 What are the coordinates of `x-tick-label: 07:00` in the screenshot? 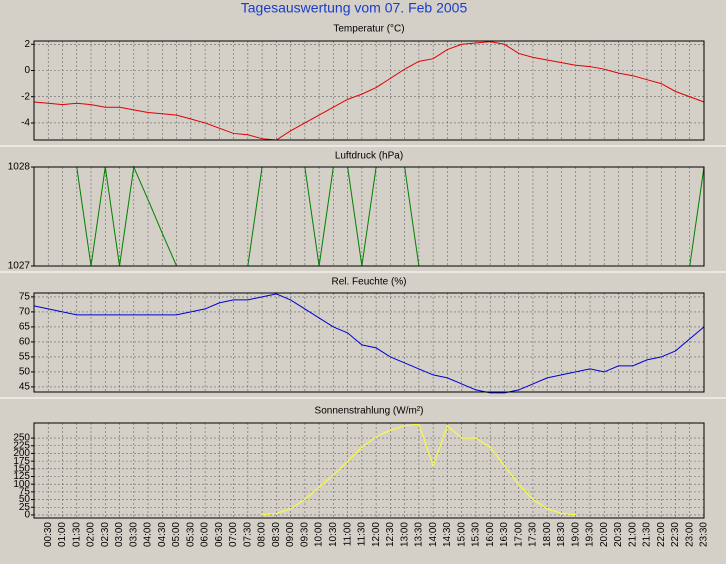 It's located at (233, 534).